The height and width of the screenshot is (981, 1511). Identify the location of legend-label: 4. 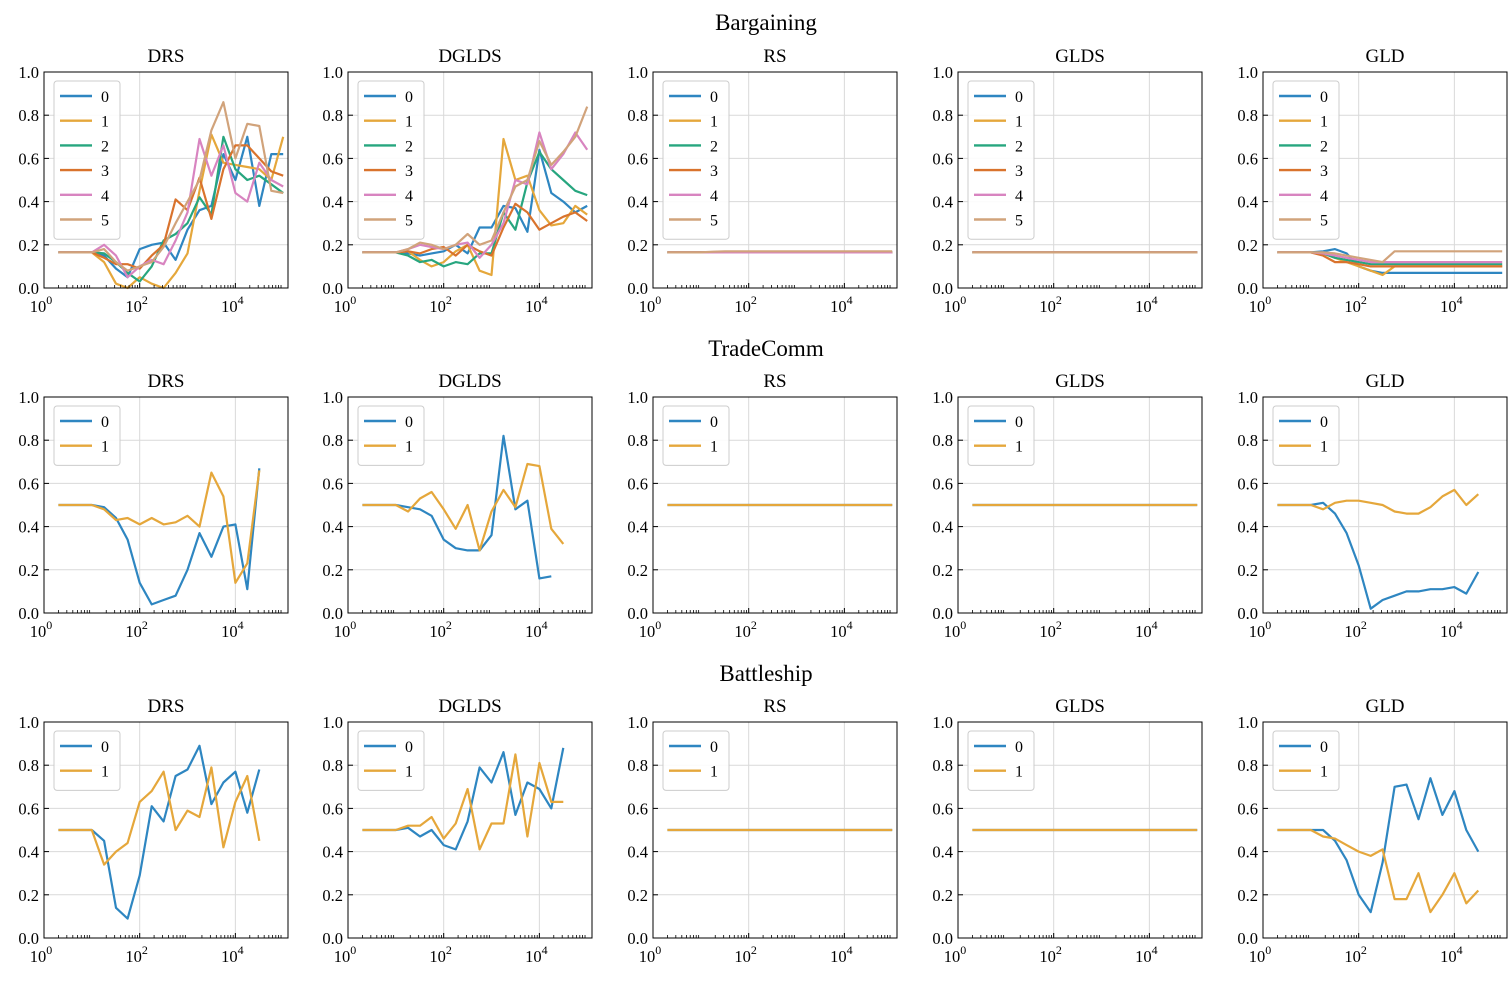
(409, 196).